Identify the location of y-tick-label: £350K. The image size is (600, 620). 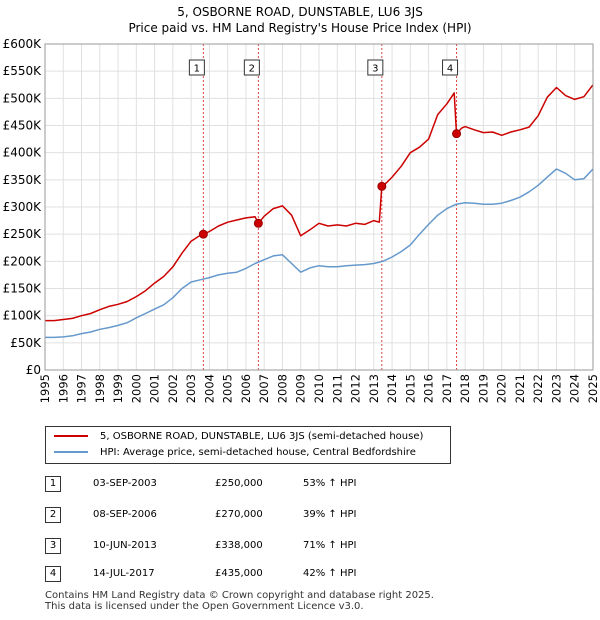
(23, 180).